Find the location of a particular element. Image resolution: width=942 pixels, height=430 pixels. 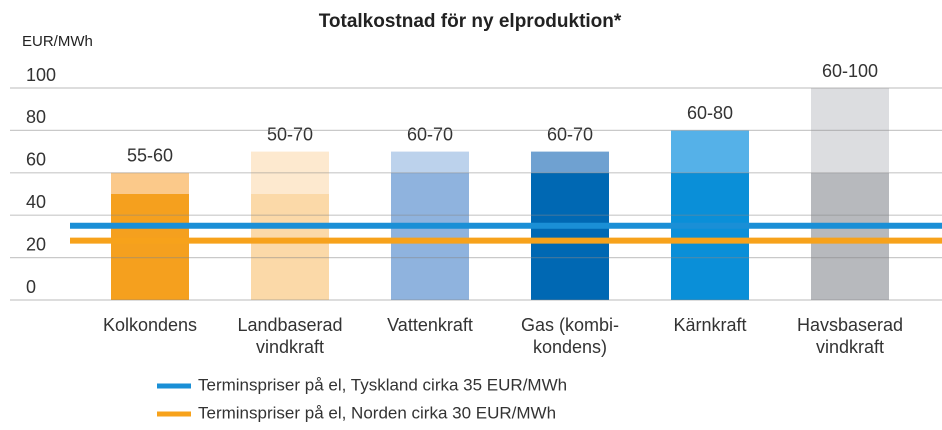

y-tick-label: 40 is located at coordinates (36, 202).